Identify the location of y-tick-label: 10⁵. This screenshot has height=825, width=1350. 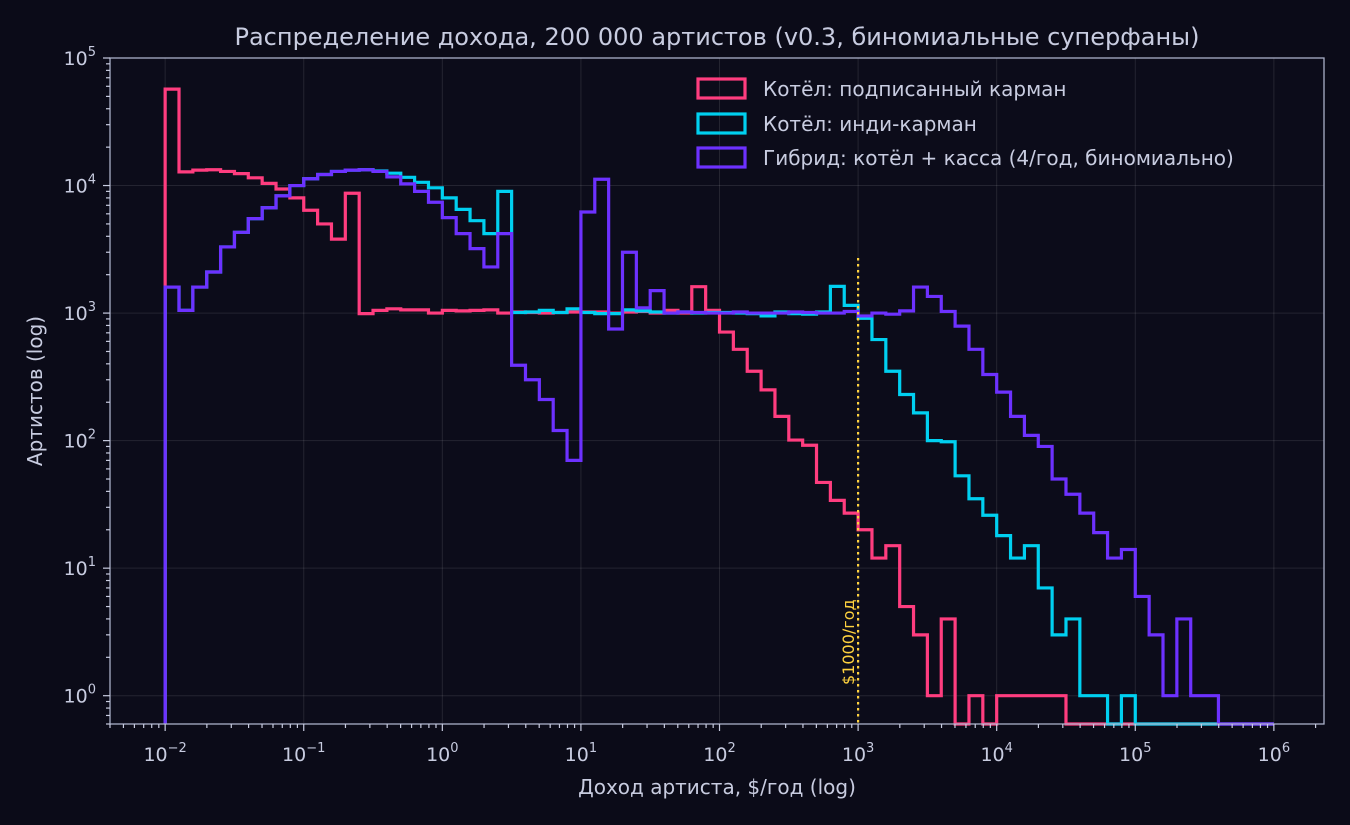
(80, 57).